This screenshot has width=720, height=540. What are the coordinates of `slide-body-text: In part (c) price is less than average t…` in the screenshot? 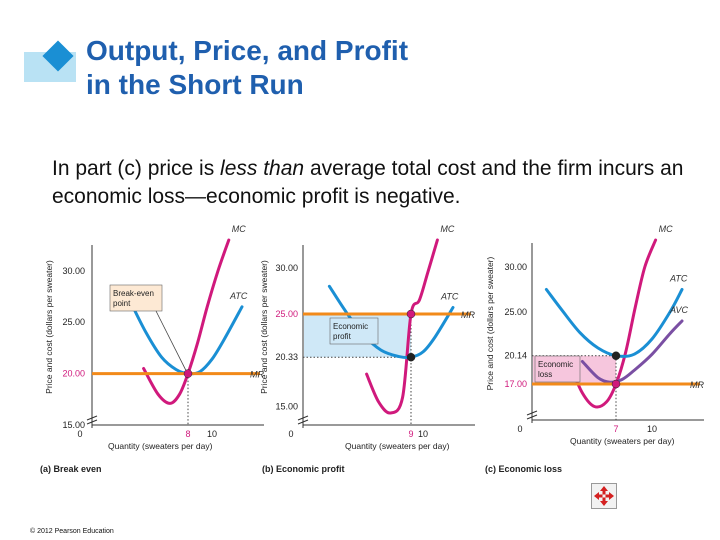 It's located at (377, 183).